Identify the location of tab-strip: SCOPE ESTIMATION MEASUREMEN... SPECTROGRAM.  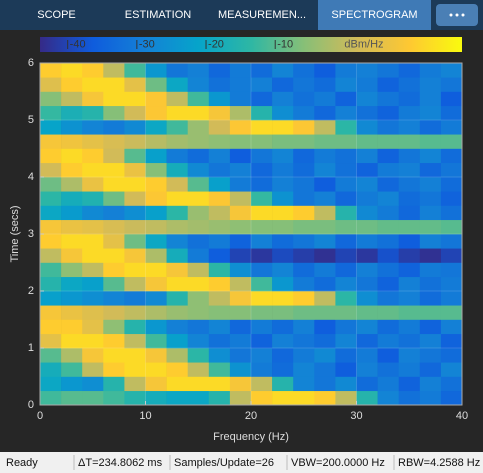
(234, 15).